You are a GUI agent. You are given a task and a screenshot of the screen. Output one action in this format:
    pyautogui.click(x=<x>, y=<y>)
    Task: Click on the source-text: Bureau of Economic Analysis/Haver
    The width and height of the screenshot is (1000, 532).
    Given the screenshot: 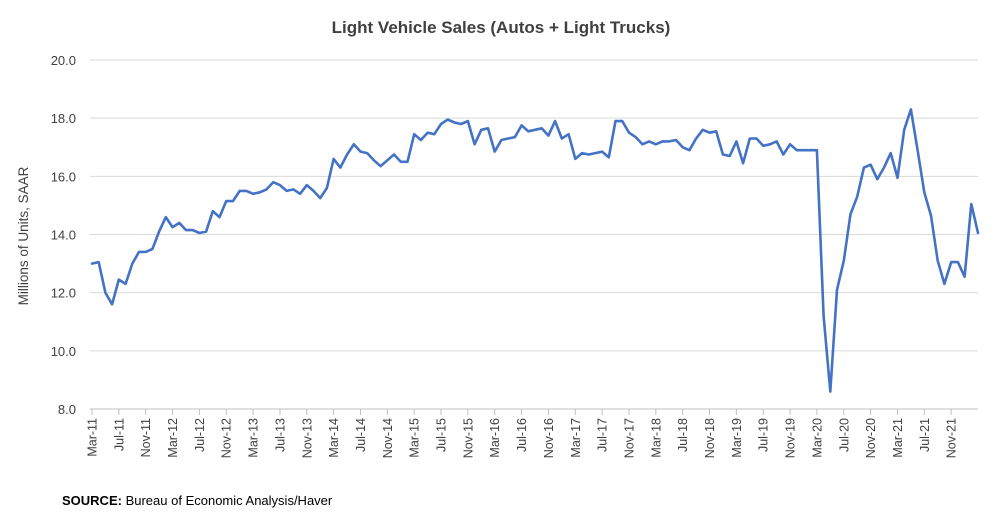 What is the action you would take?
    pyautogui.click(x=229, y=500)
    